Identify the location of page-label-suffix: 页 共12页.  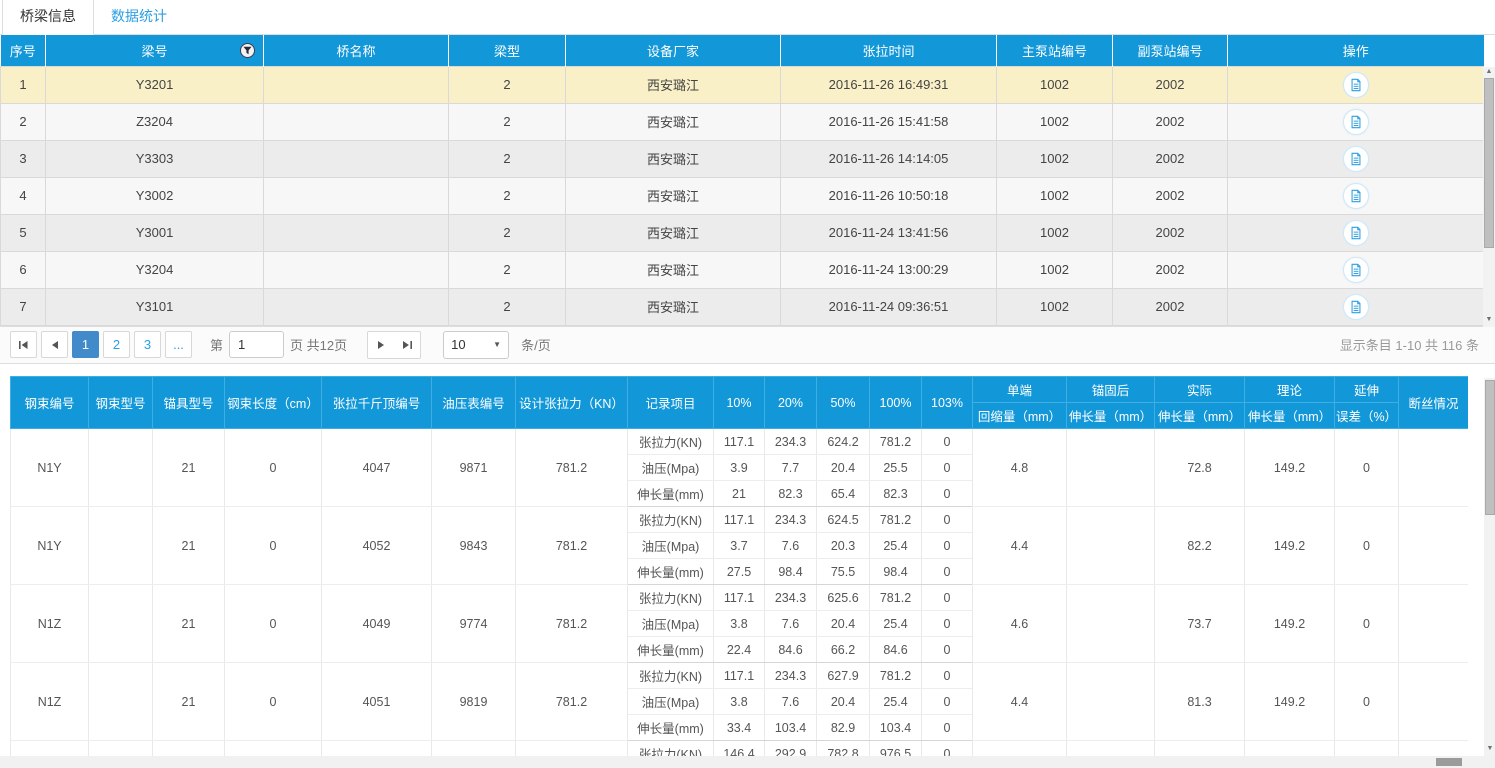
(319, 345).